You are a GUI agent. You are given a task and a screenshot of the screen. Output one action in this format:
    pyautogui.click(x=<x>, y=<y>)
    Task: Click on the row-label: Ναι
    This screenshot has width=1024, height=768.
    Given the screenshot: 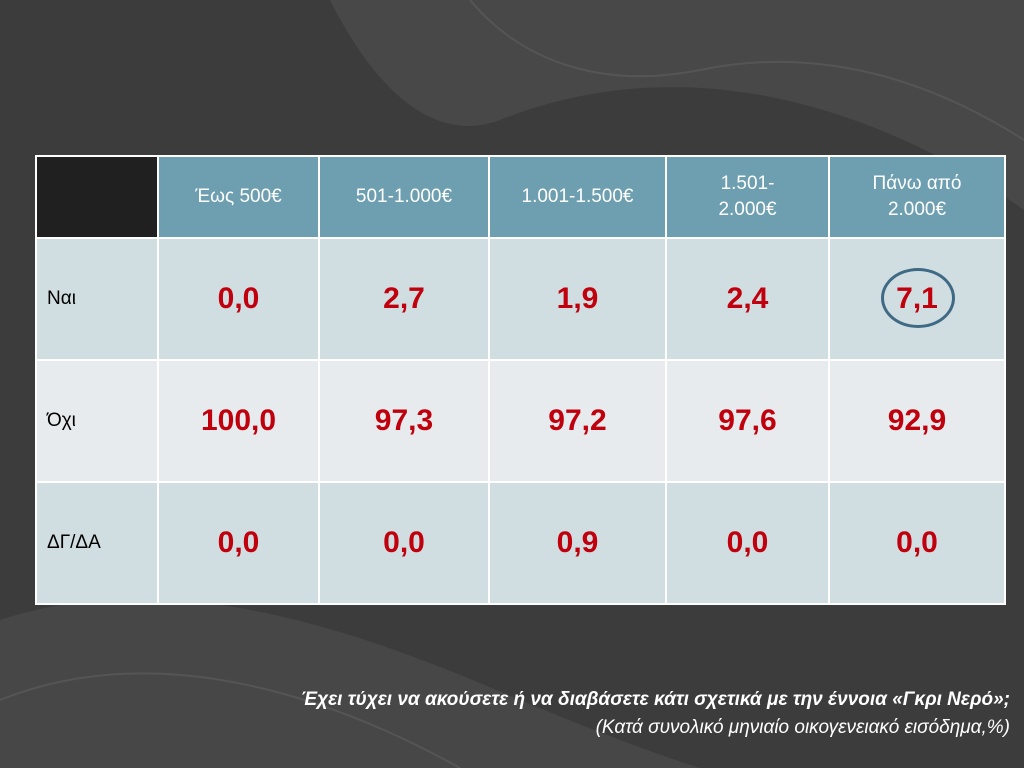 What is the action you would take?
    pyautogui.click(x=97, y=299)
    